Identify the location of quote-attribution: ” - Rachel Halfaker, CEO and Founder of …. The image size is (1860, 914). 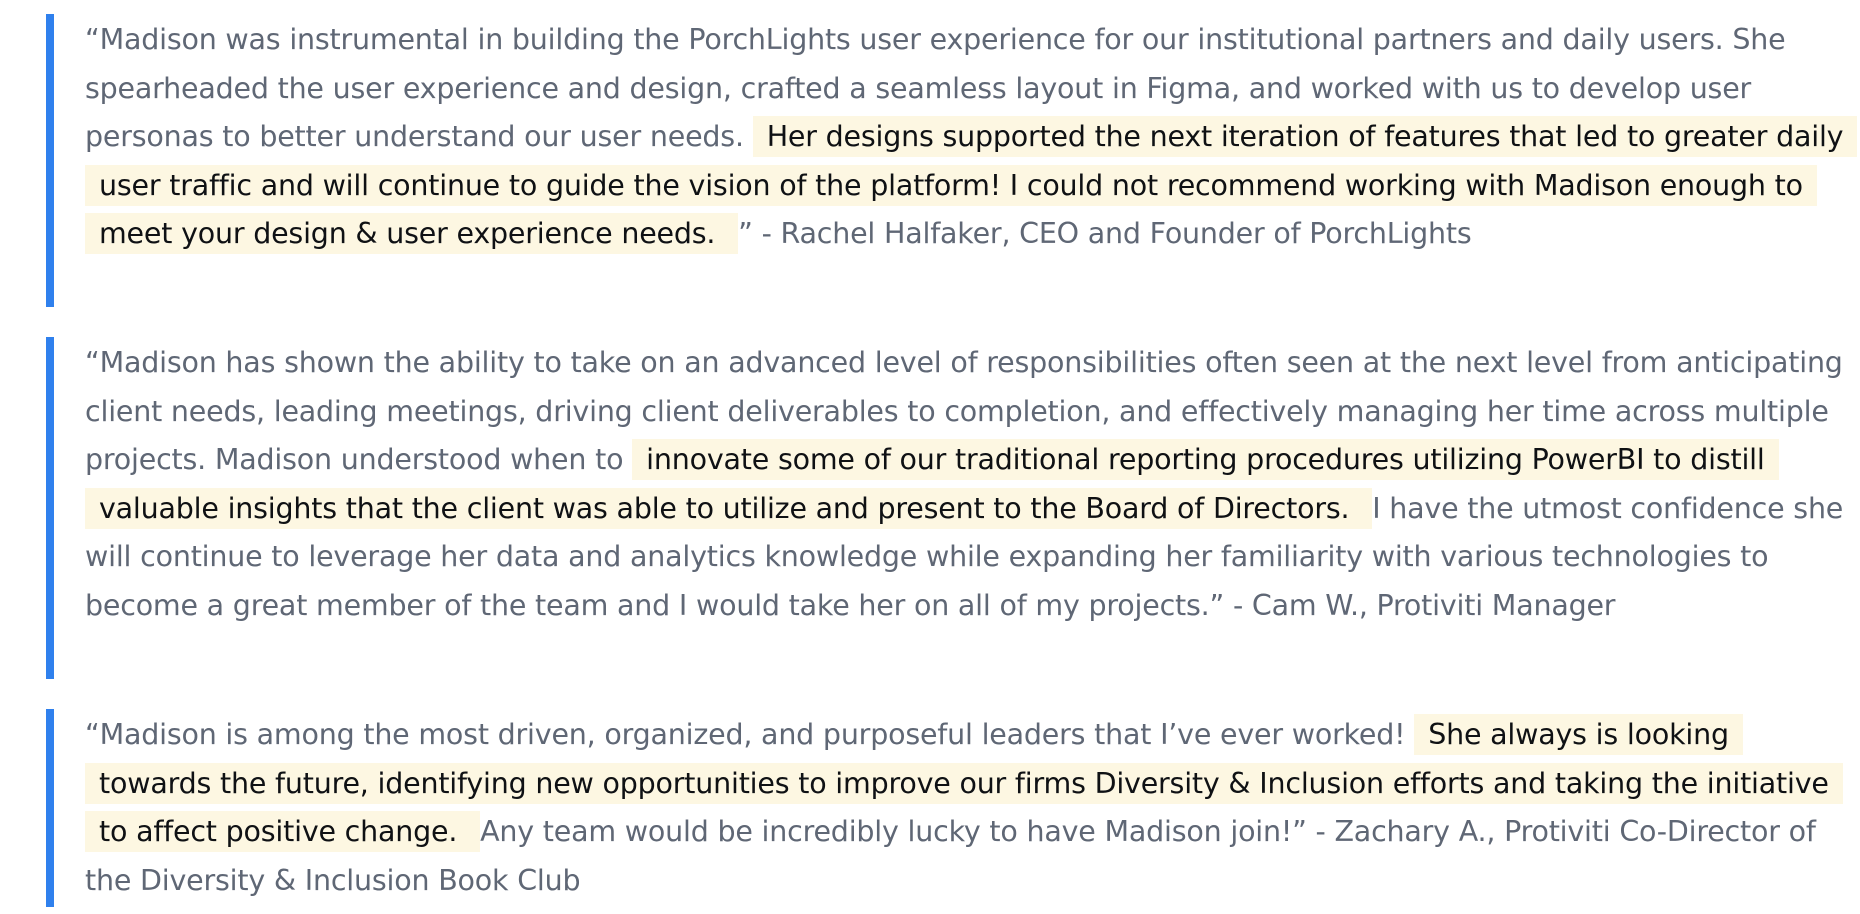
(1105, 233).